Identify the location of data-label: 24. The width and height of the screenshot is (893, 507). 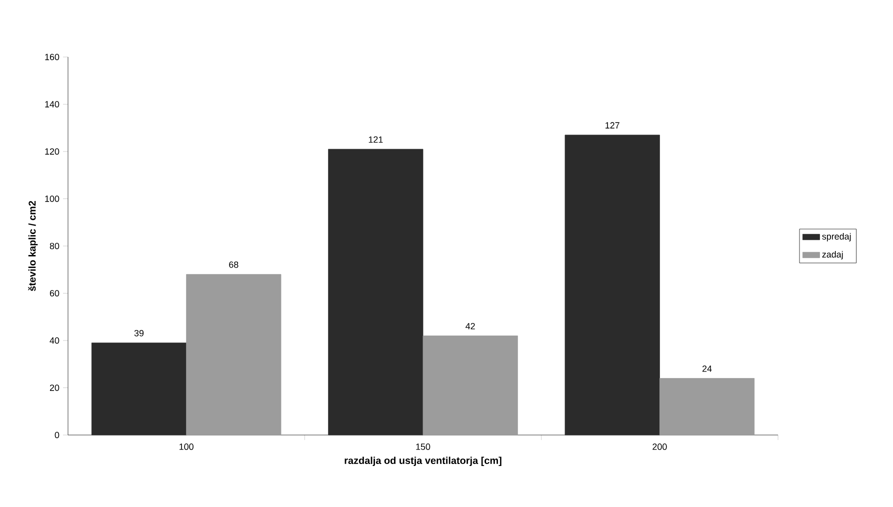
(707, 369).